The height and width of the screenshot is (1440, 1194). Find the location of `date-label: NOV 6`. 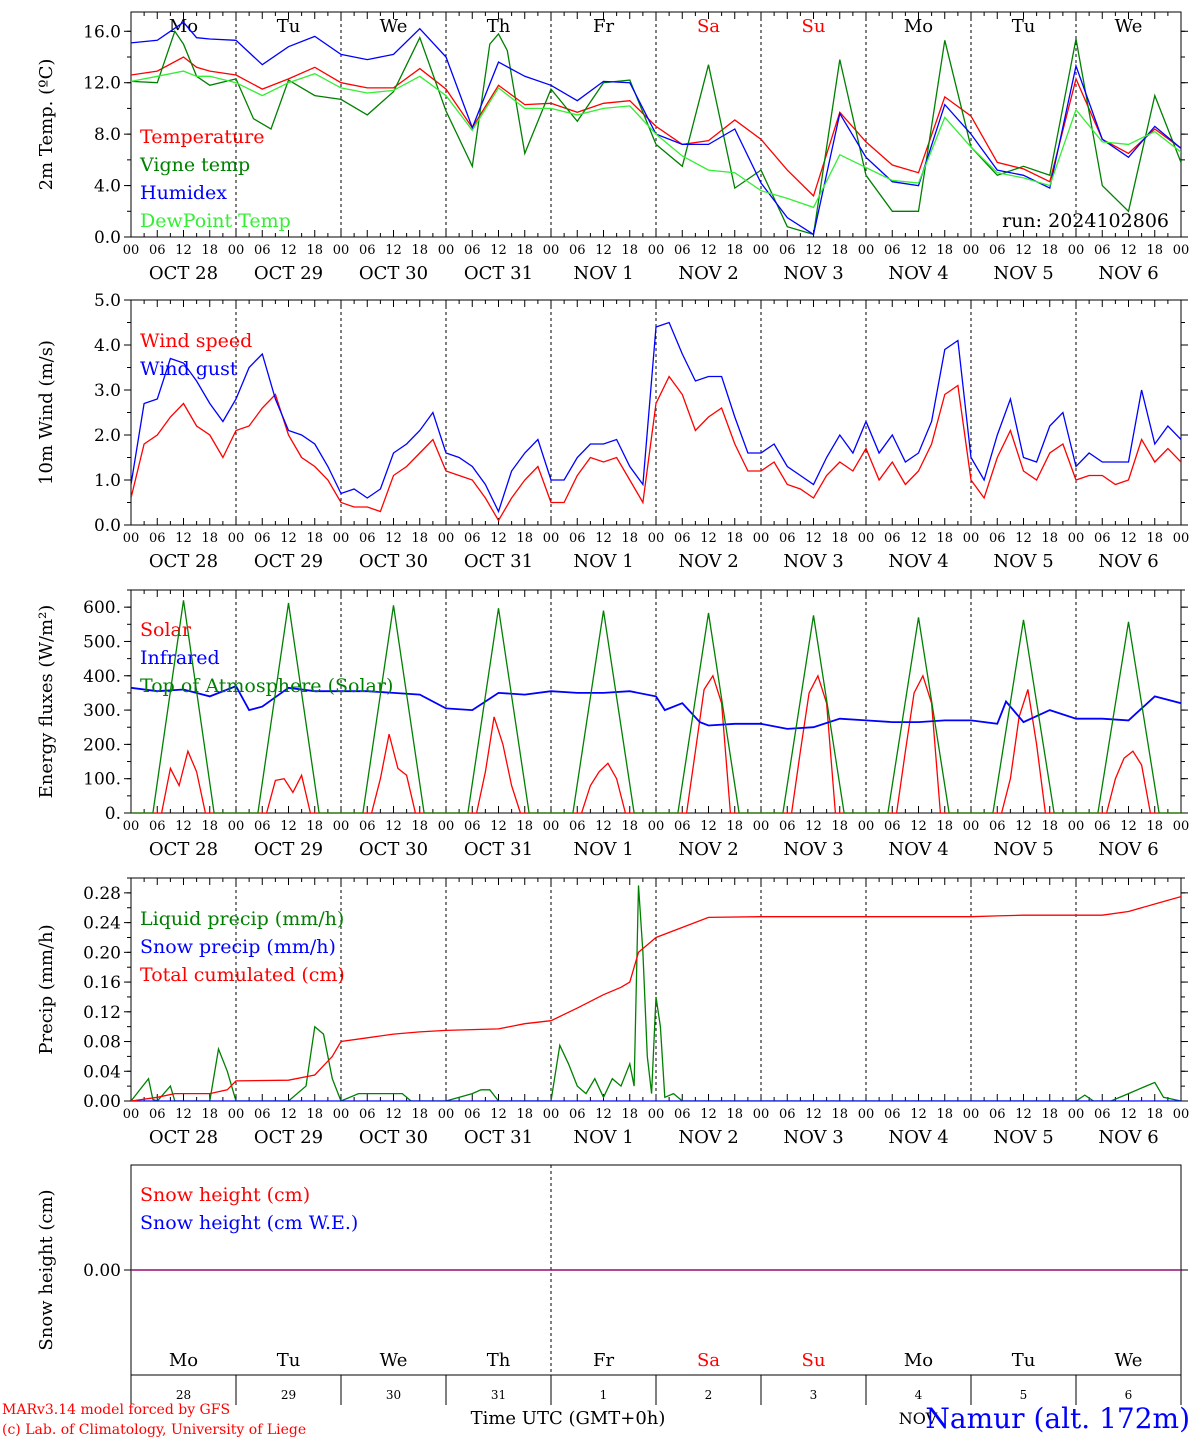

date-label: NOV 6 is located at coordinates (1128, 849).